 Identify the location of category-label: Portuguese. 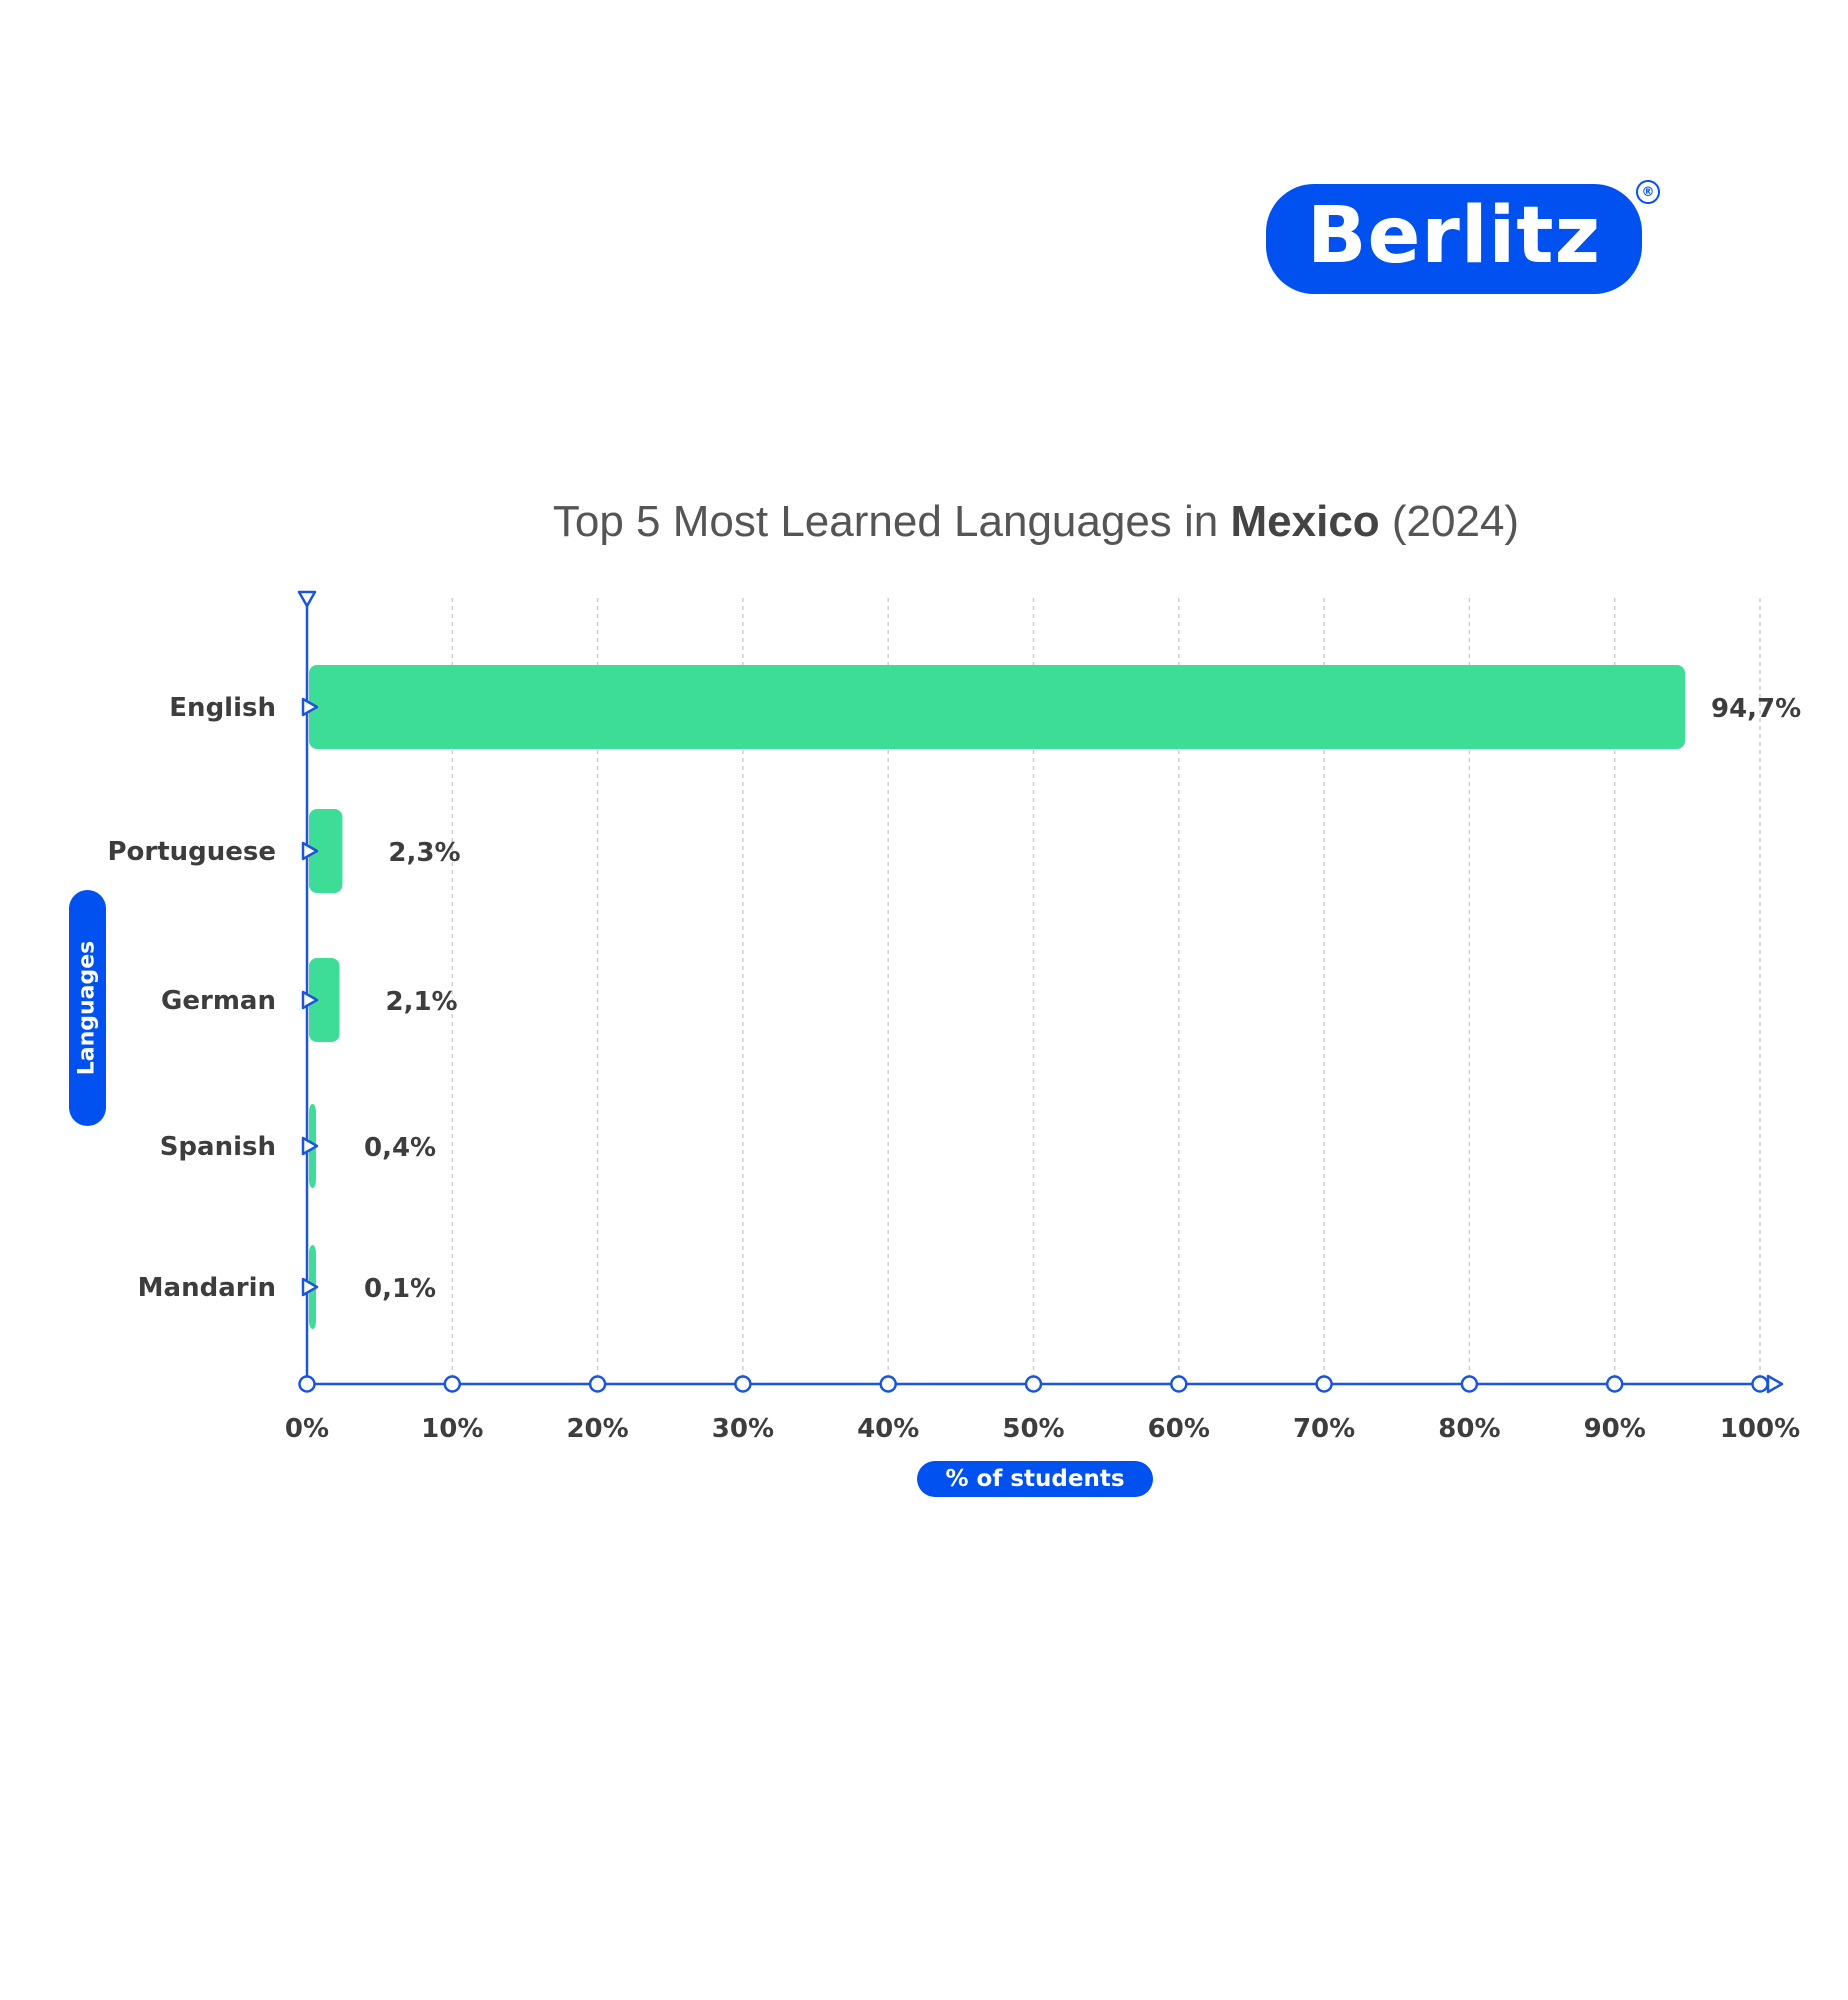
(191, 852).